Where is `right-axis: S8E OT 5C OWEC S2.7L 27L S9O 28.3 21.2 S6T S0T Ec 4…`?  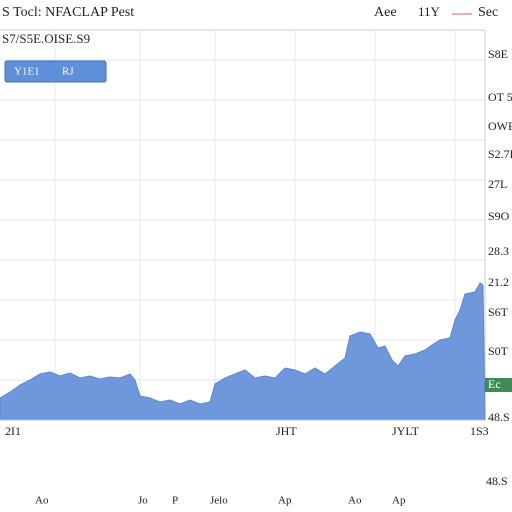
right-axis: S8E OT 5C OWEC S2.7L 27L S9O 28.3 21.2 S6T S0T Ec 4… is located at coordinates (500, 235).